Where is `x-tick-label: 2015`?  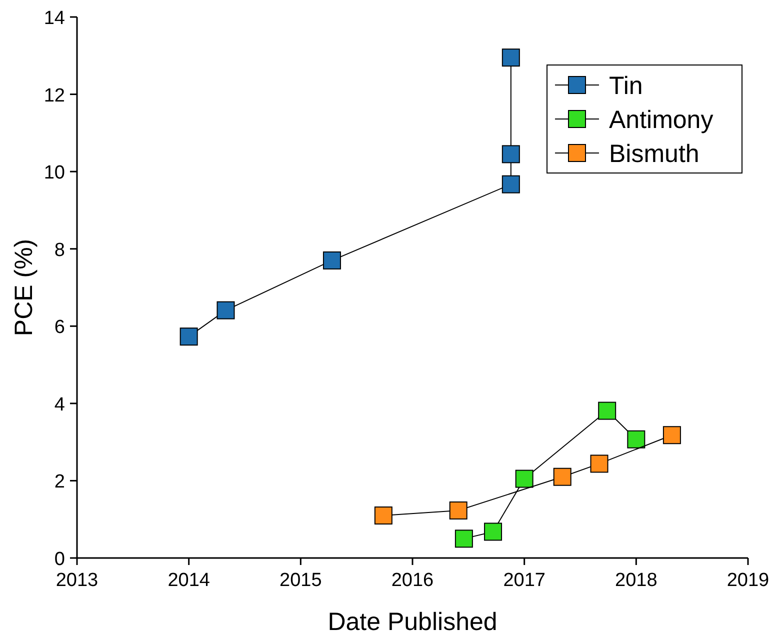 x-tick-label: 2015 is located at coordinates (301, 580).